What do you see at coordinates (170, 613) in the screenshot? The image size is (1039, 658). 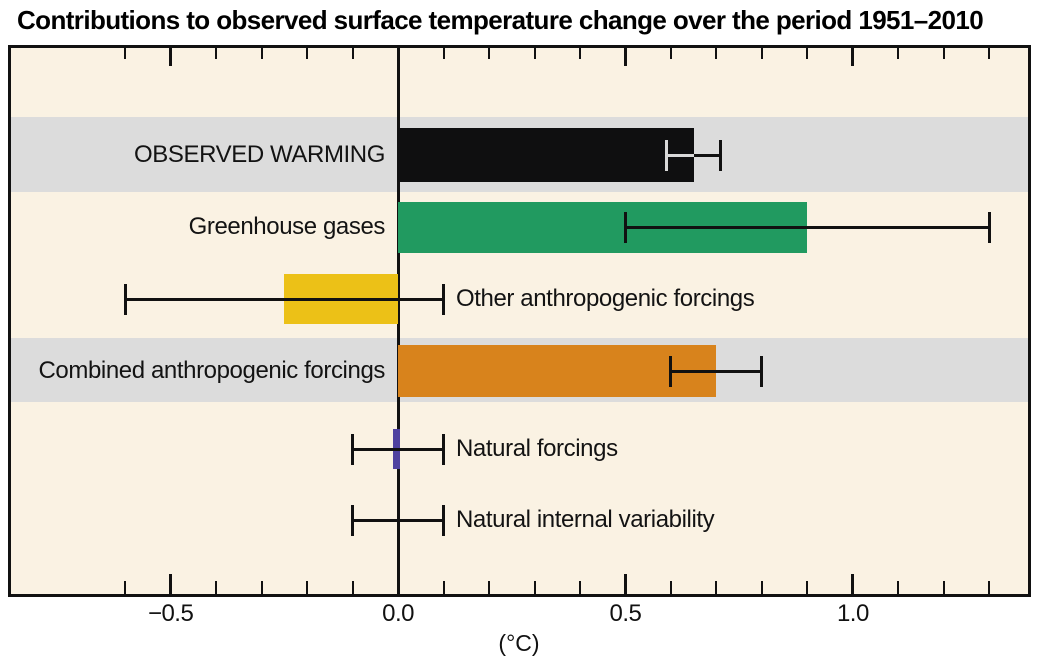 I see `x-tick-label: −0.5` at bounding box center [170, 613].